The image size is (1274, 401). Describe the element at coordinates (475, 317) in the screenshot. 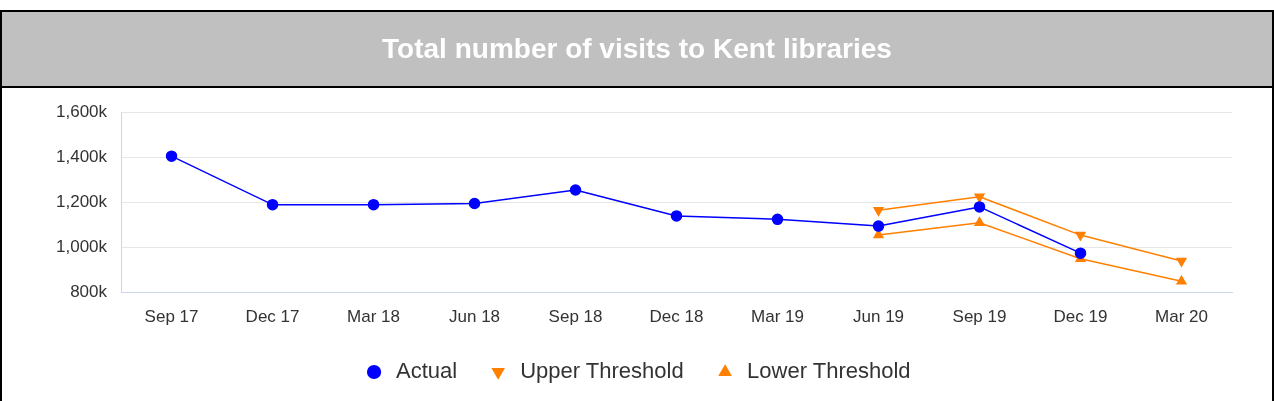

I see `x-tick-label: Jun 18` at that location.